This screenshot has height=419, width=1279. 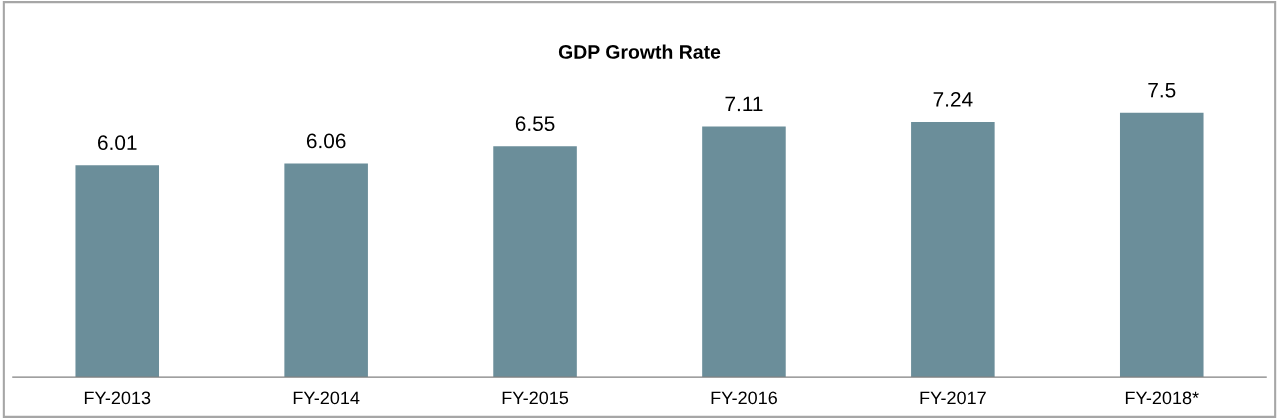 What do you see at coordinates (1162, 90) in the screenshot?
I see `data-label: 7.5` at bounding box center [1162, 90].